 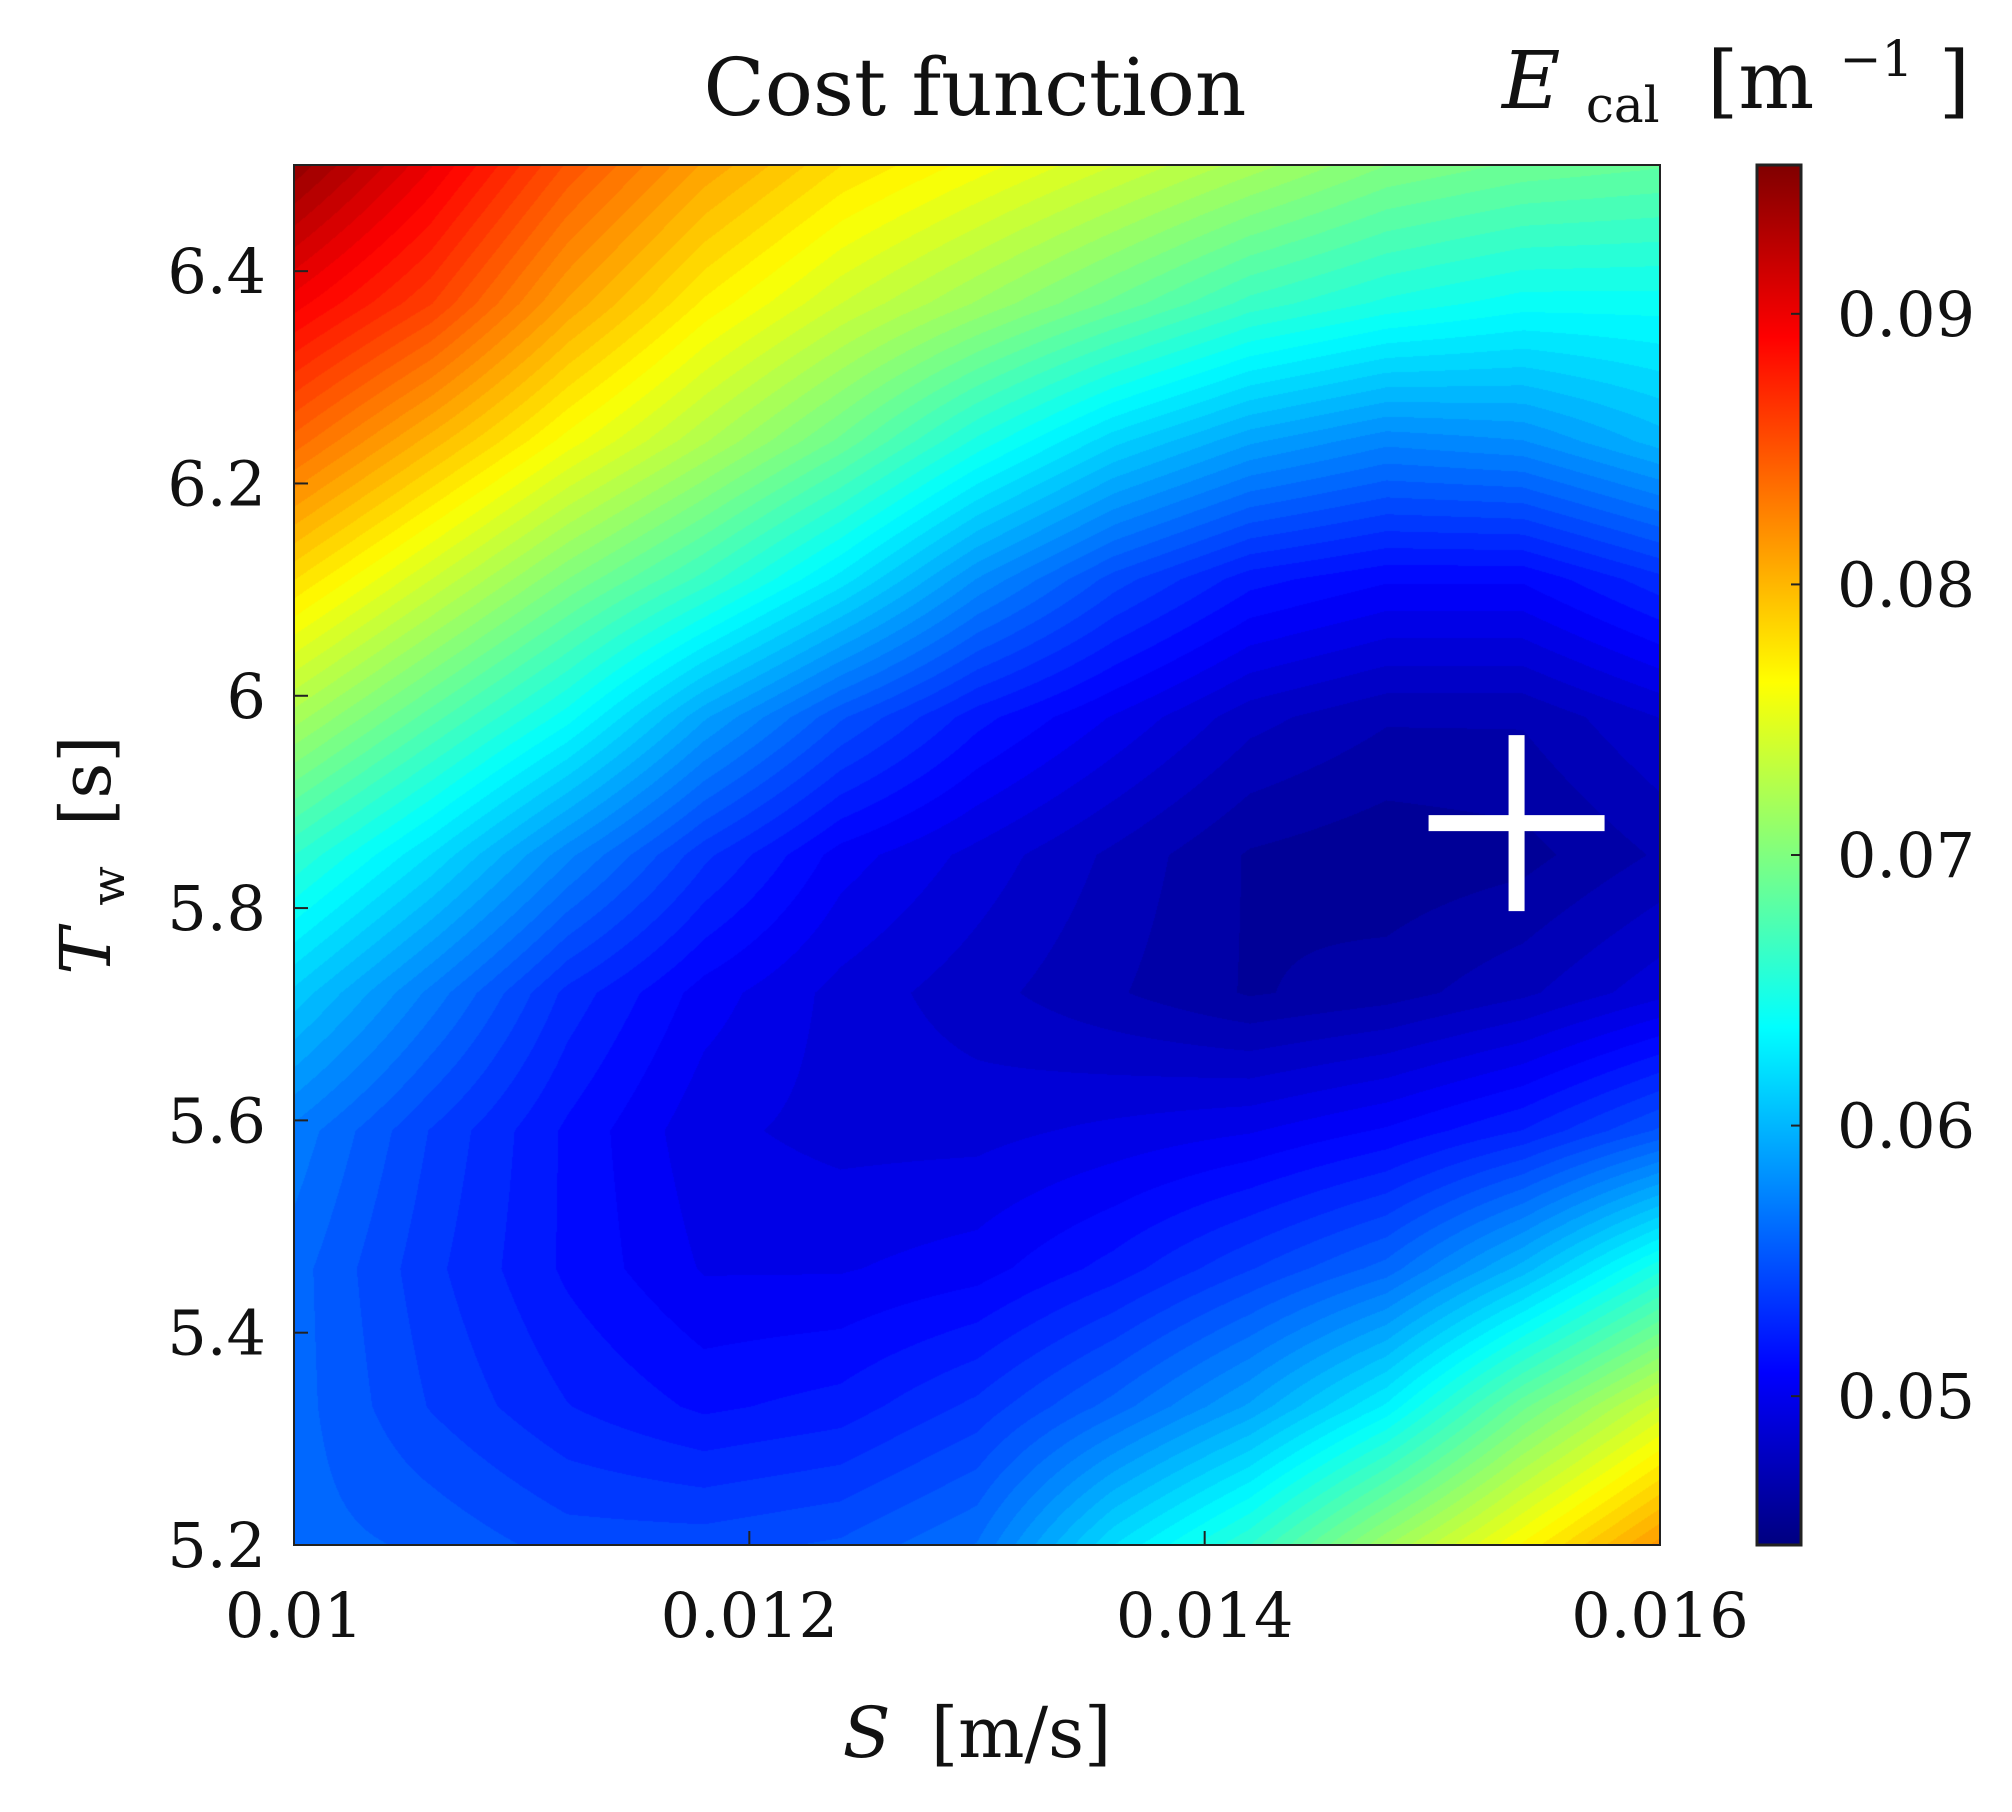 What do you see at coordinates (987, 1591) in the screenshot?
I see `x-axis-ticks: 0.01 0.012 0.014 0.016` at bounding box center [987, 1591].